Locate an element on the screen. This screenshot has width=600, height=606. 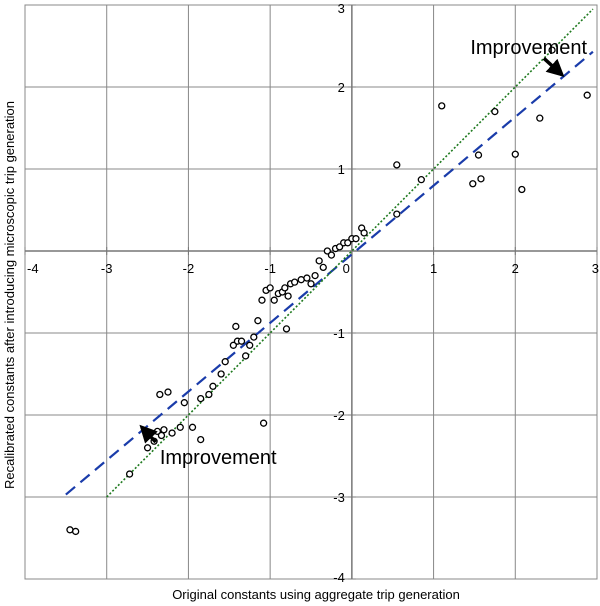
x-tick-label: 3 is located at coordinates (595, 268).